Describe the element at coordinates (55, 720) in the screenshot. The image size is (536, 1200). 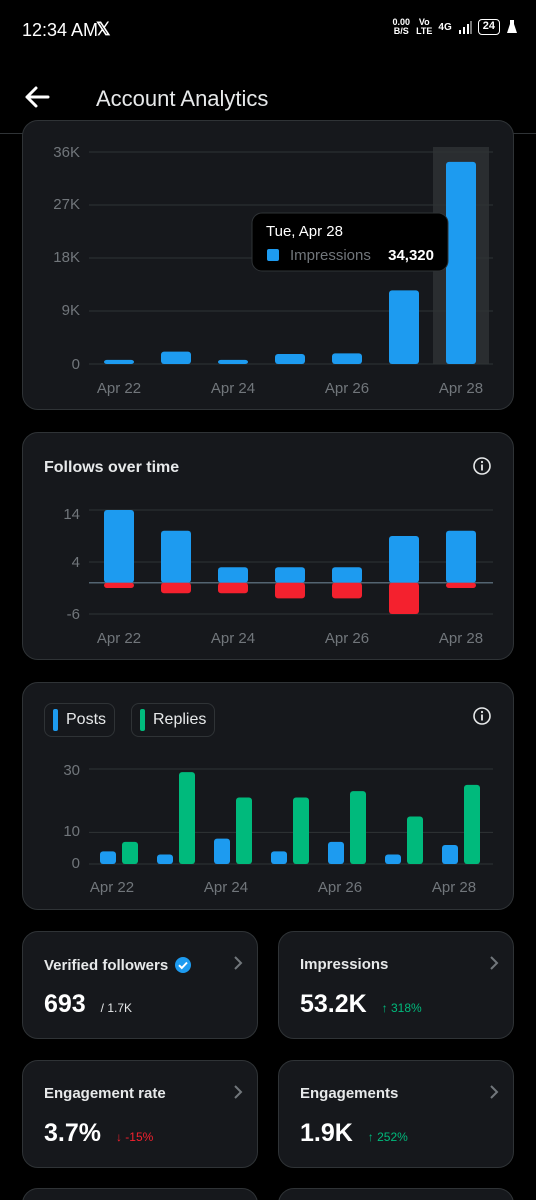
I see `posts-swatch` at that location.